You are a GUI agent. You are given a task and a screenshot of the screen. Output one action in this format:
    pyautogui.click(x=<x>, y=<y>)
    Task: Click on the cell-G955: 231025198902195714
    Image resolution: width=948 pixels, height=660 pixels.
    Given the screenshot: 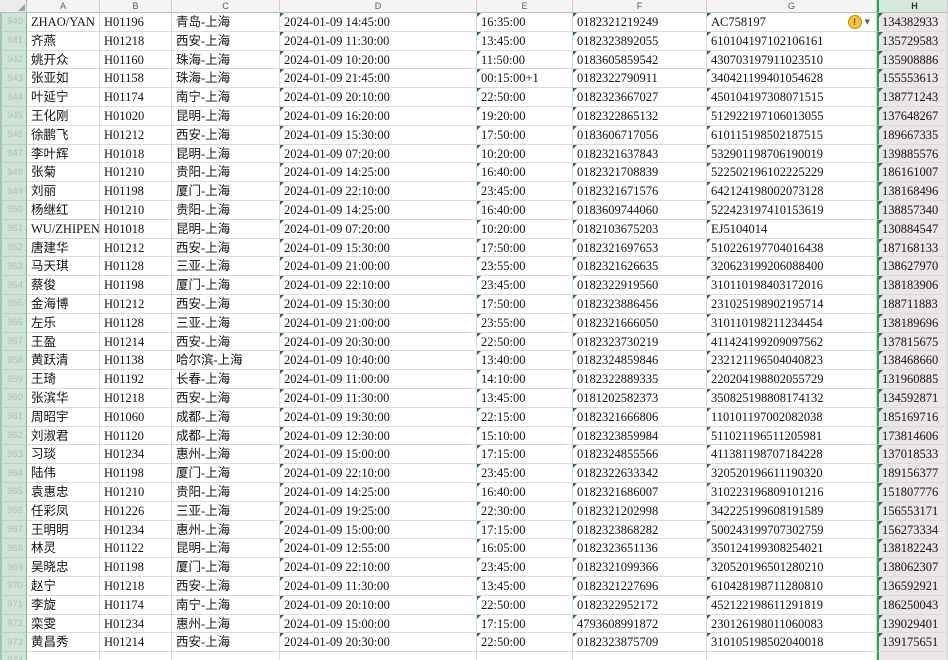 What is the action you would take?
    pyautogui.click(x=792, y=304)
    